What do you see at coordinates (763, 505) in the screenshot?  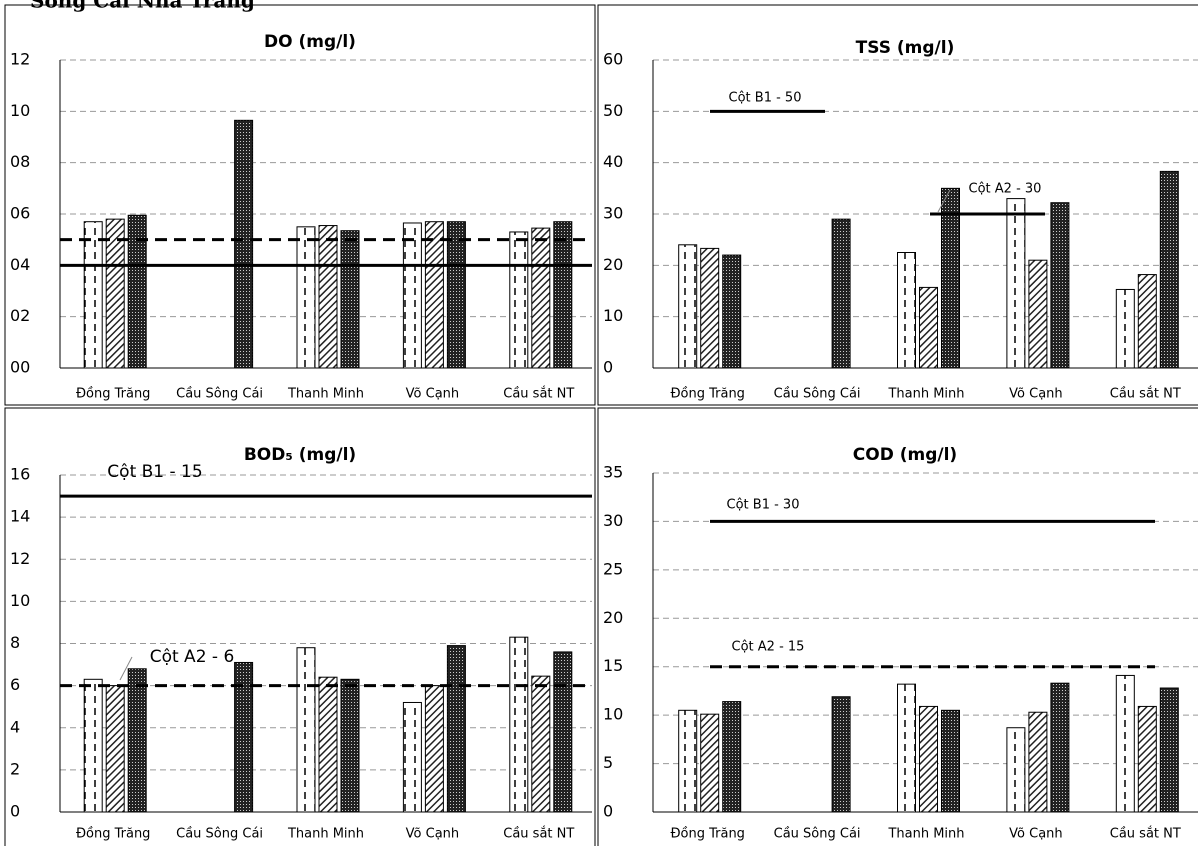 I see `reference-label: Cột B1 - 30` at bounding box center [763, 505].